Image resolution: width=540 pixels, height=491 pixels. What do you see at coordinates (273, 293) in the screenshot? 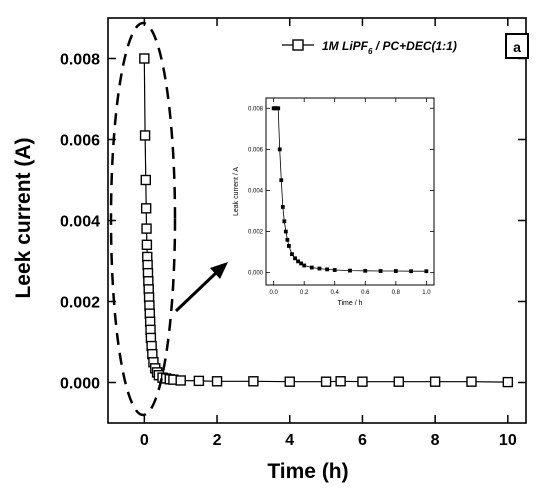
I see `inset-x-tick-label: 0.0` at bounding box center [273, 293].